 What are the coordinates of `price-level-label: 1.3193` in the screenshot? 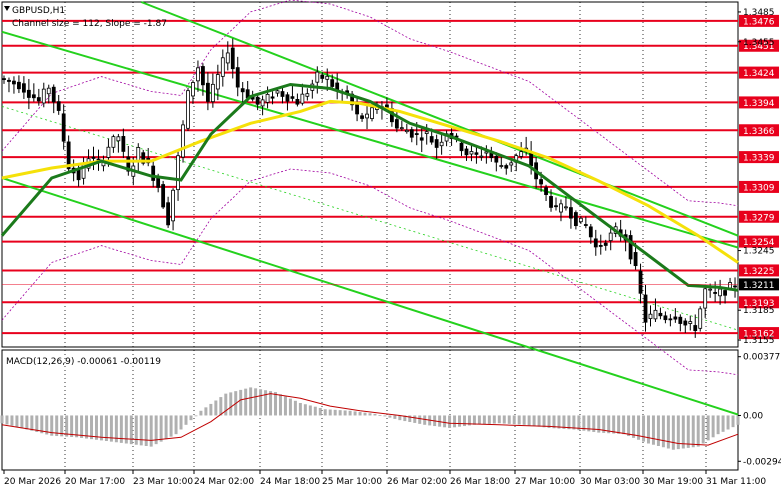 It's located at (759, 304).